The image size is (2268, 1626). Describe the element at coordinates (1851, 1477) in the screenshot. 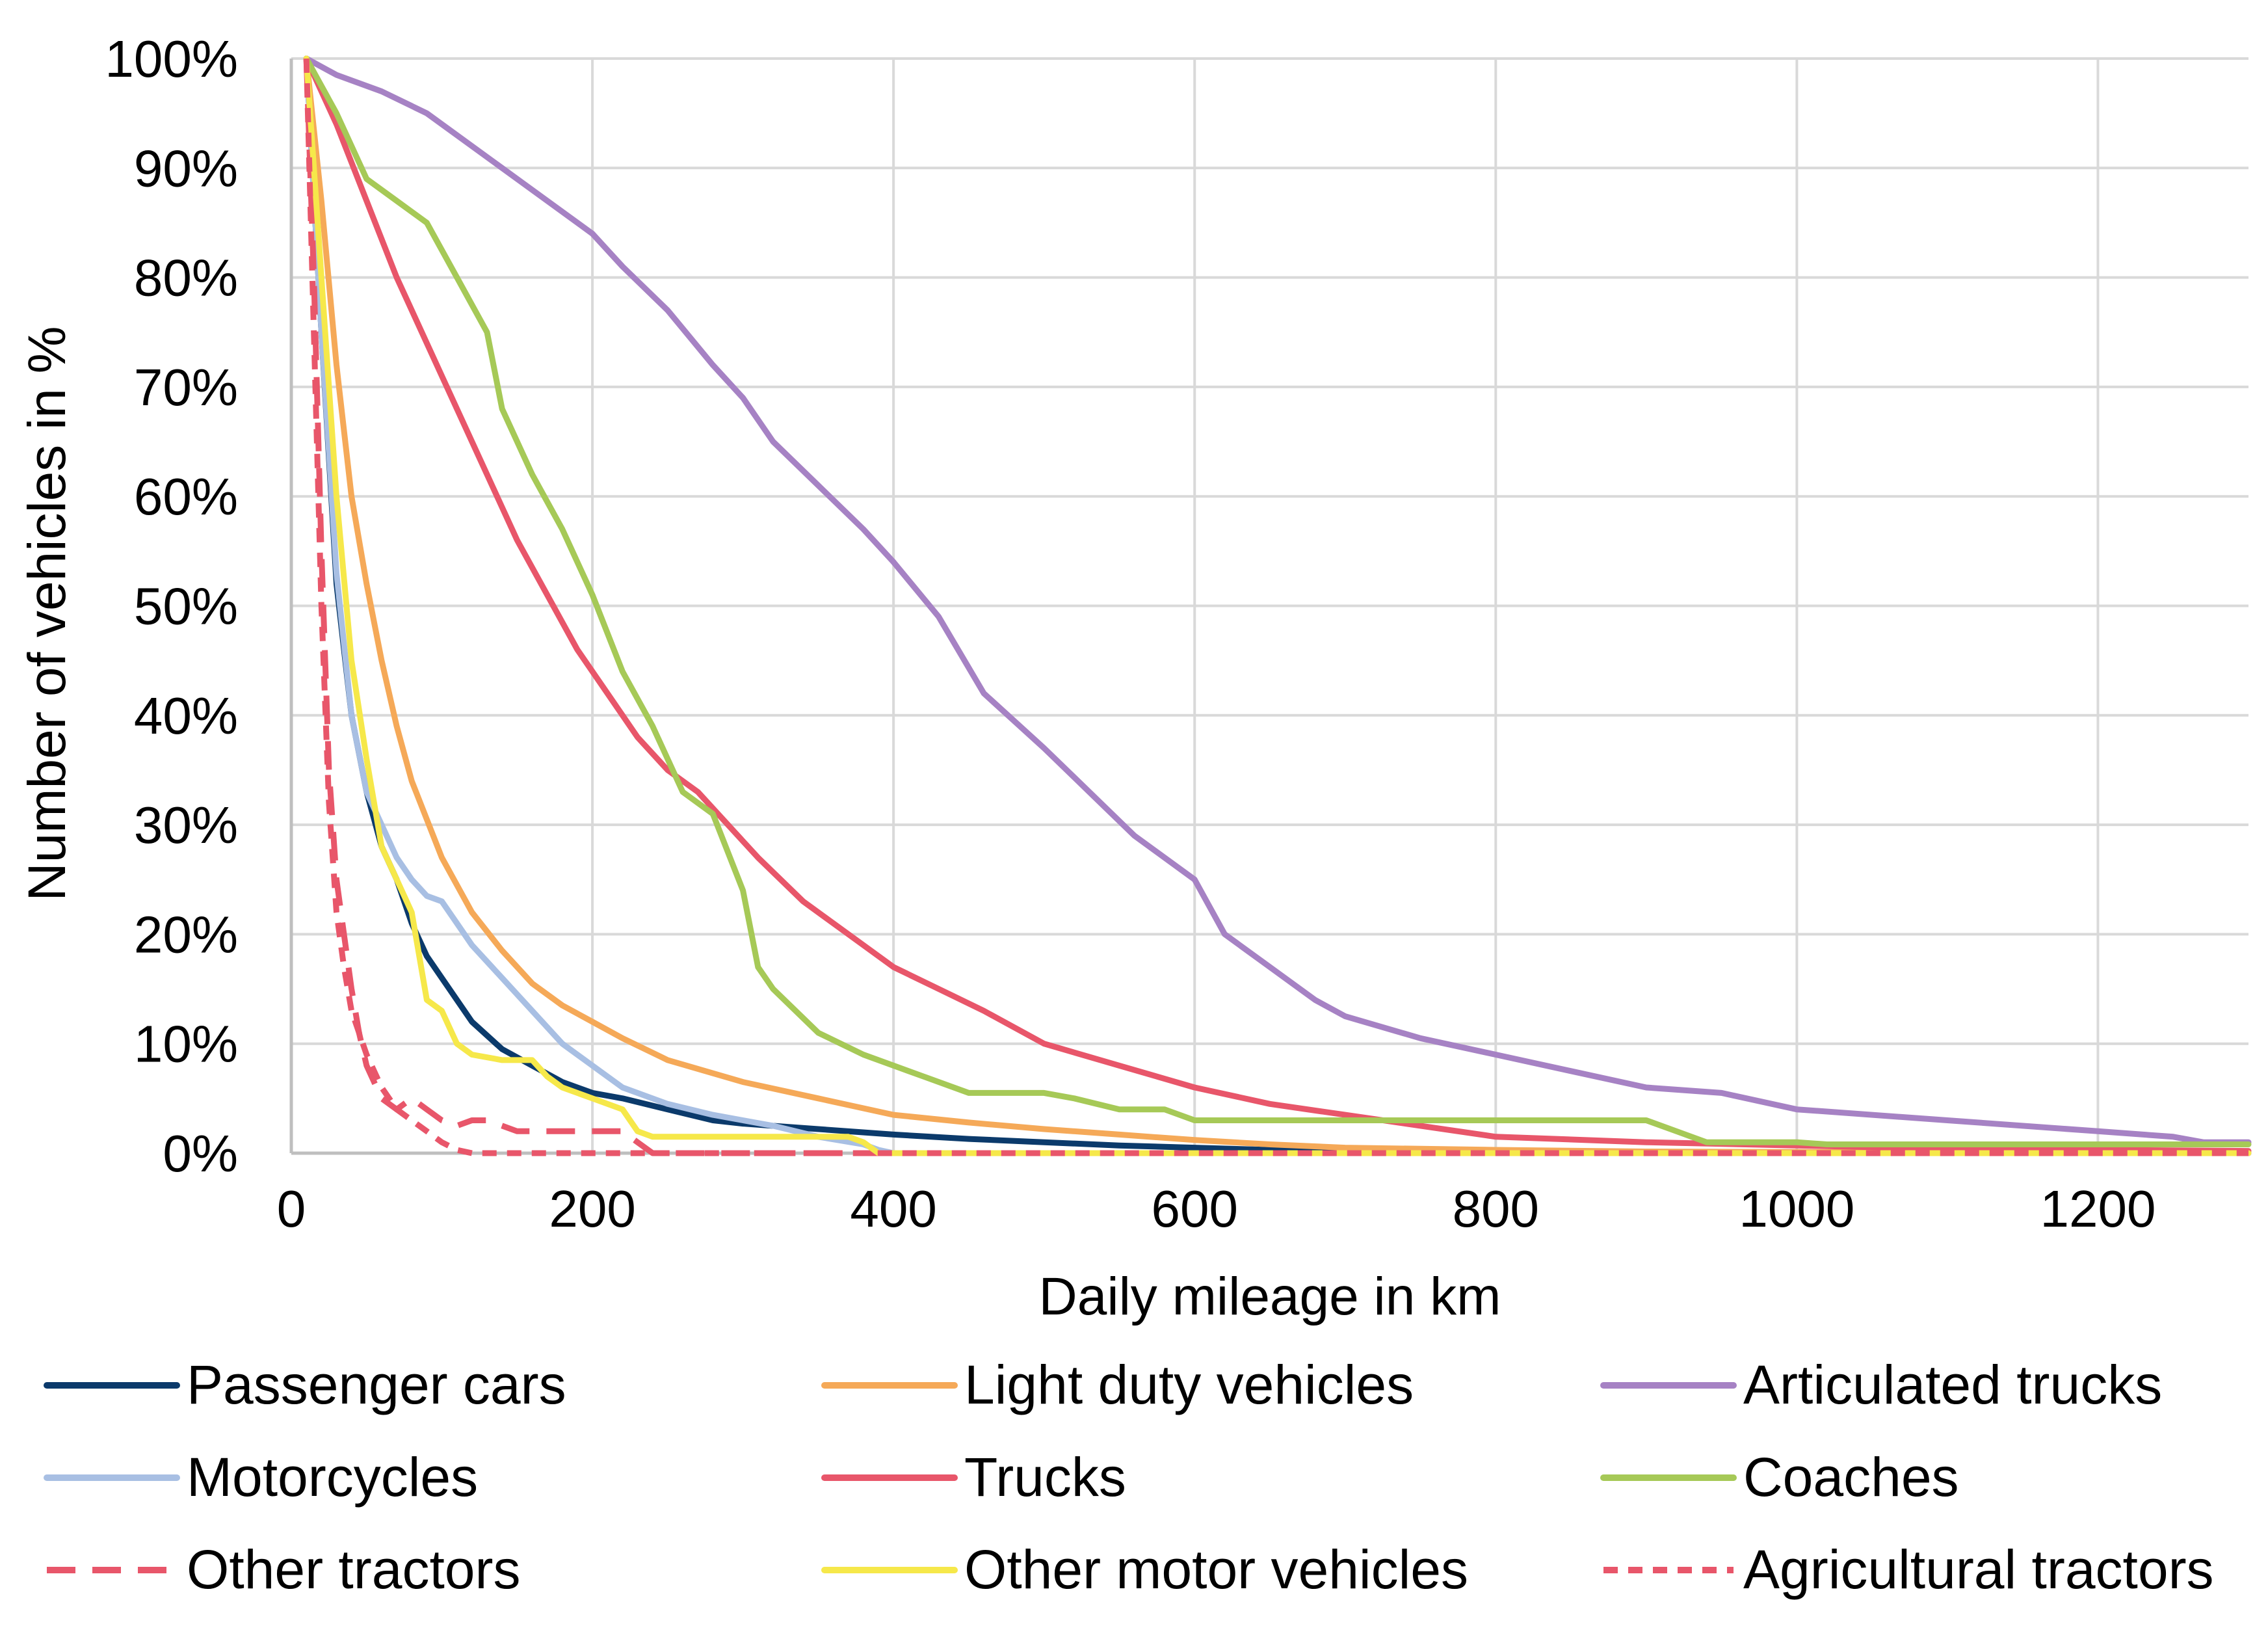

I see `legend-label: Coaches` at that location.